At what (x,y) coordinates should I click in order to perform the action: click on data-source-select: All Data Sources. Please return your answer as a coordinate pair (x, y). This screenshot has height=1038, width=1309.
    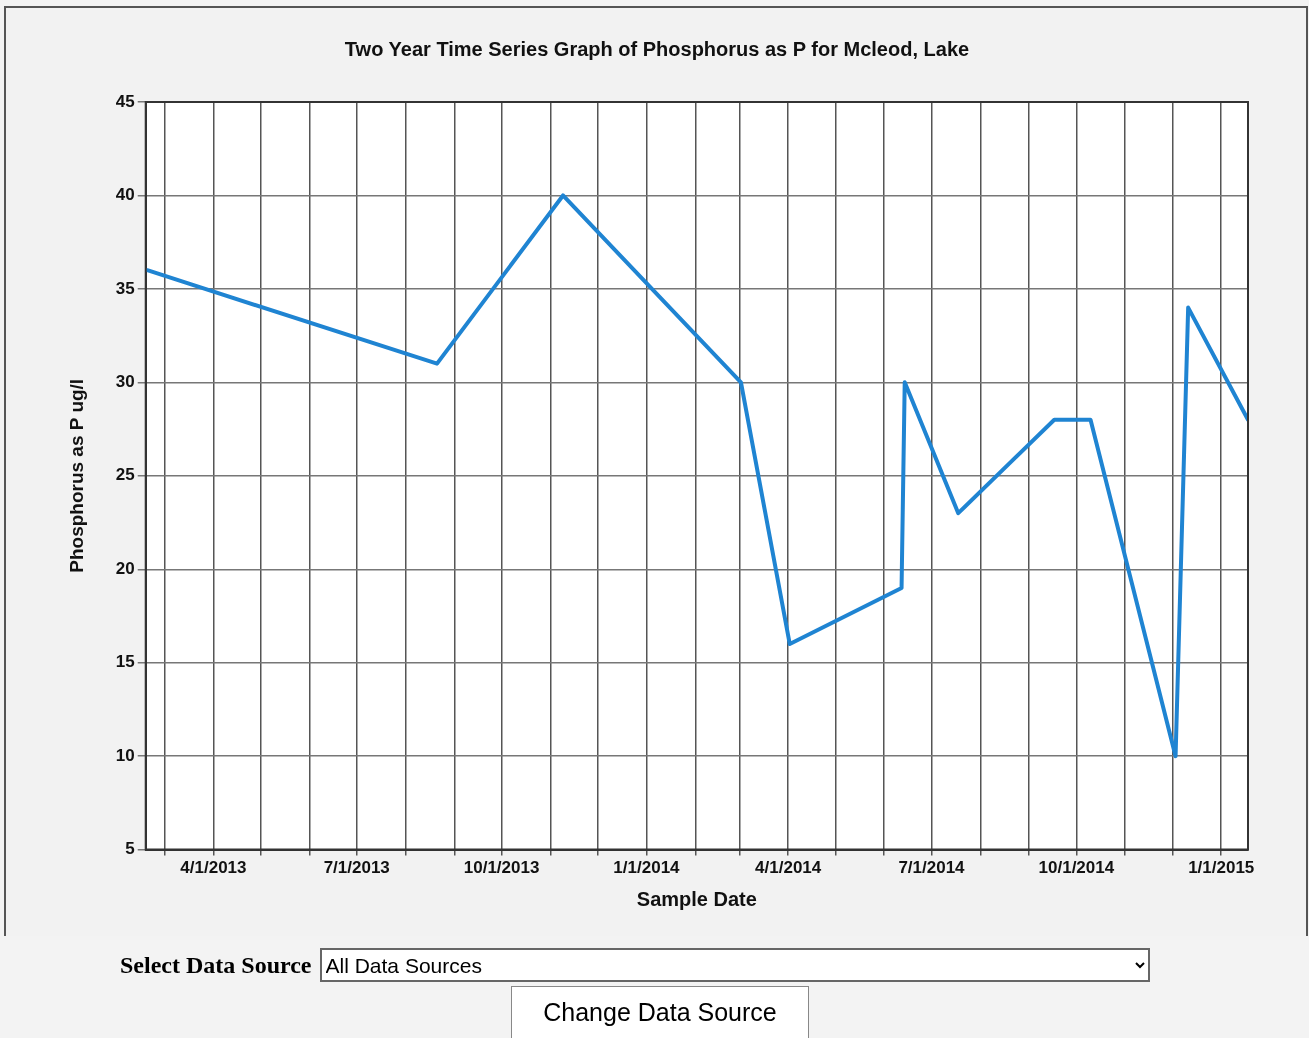
    Looking at the image, I should click on (734, 965).